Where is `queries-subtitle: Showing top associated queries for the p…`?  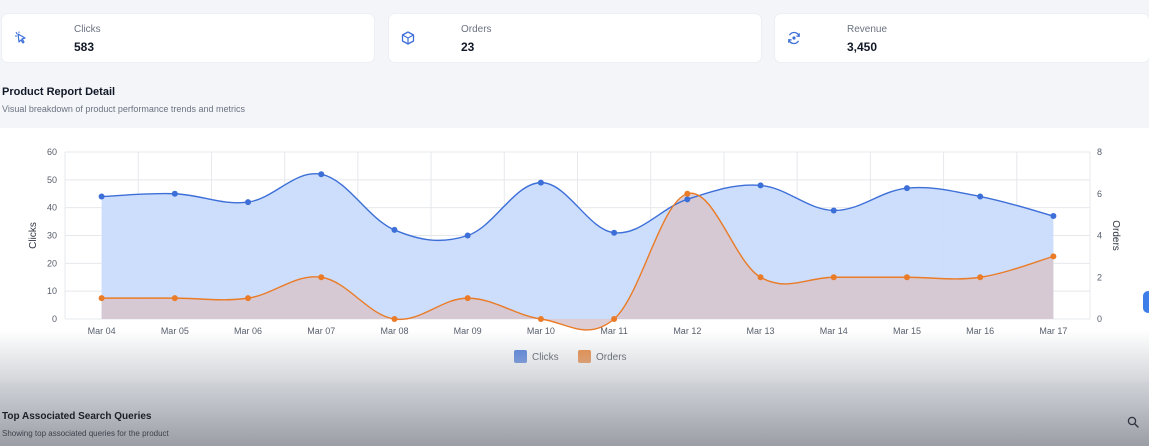 queries-subtitle: Showing top associated queries for the p… is located at coordinates (85, 433).